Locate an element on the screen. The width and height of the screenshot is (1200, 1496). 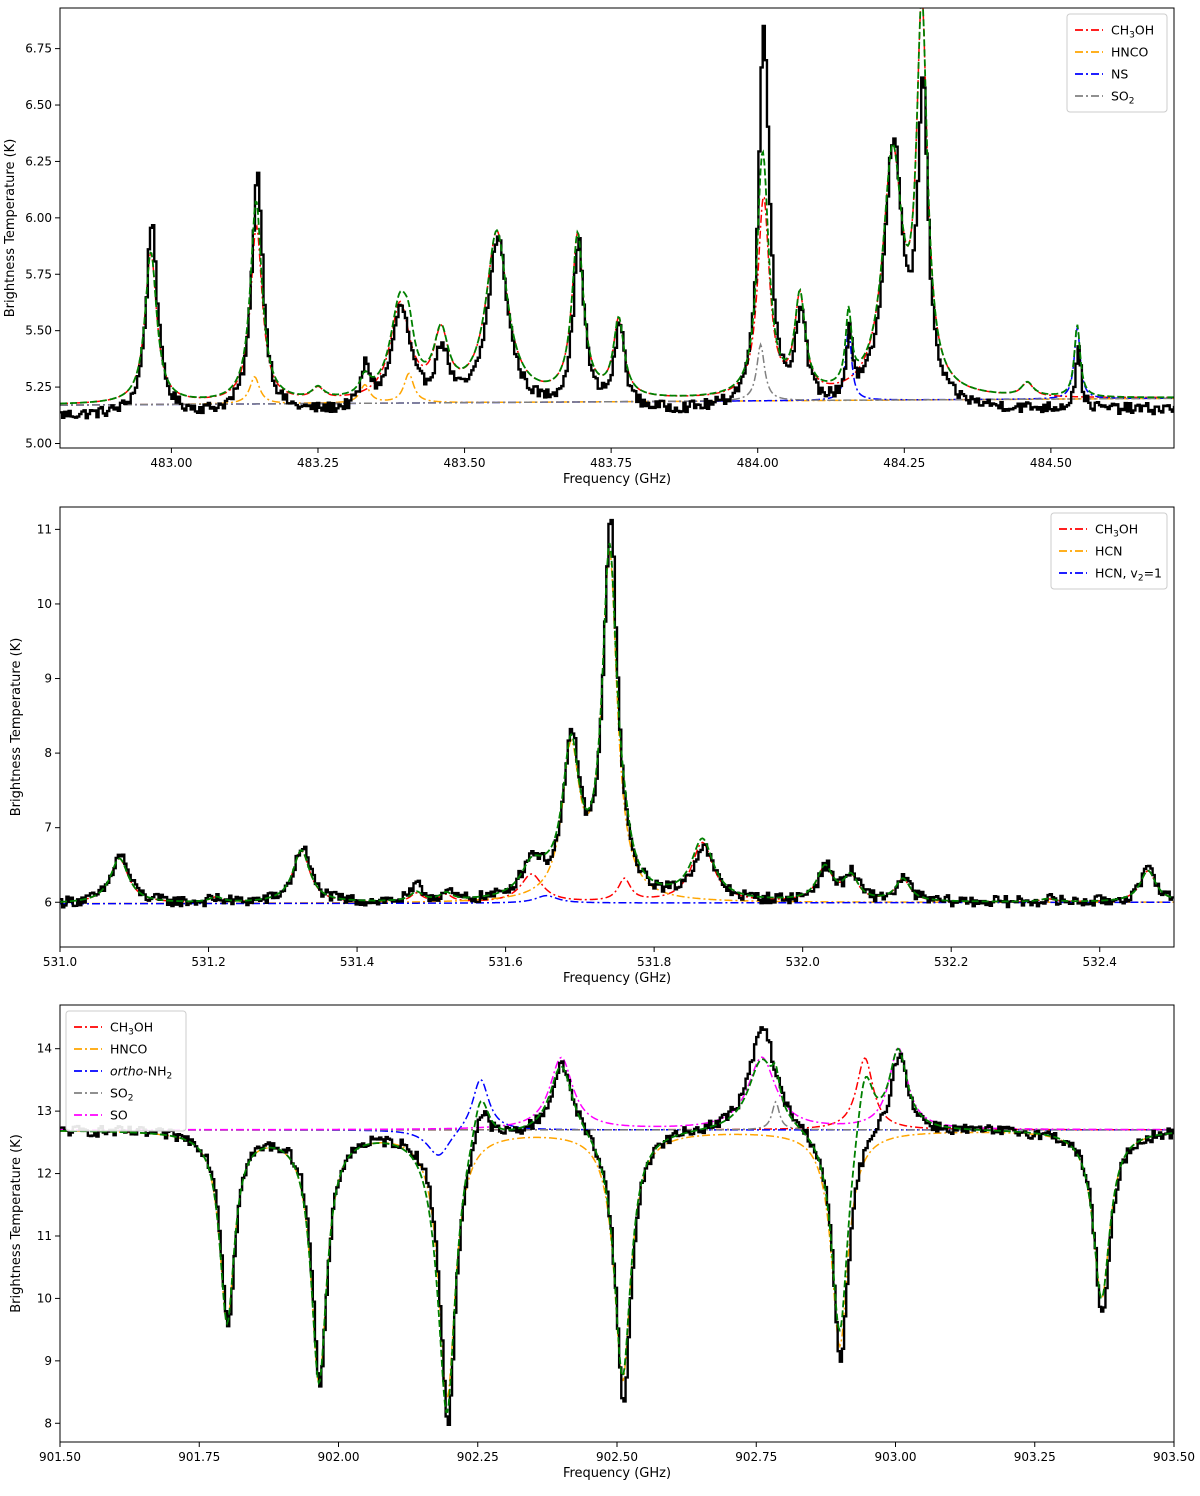
x-tick-label: 902.75 is located at coordinates (756, 1457).